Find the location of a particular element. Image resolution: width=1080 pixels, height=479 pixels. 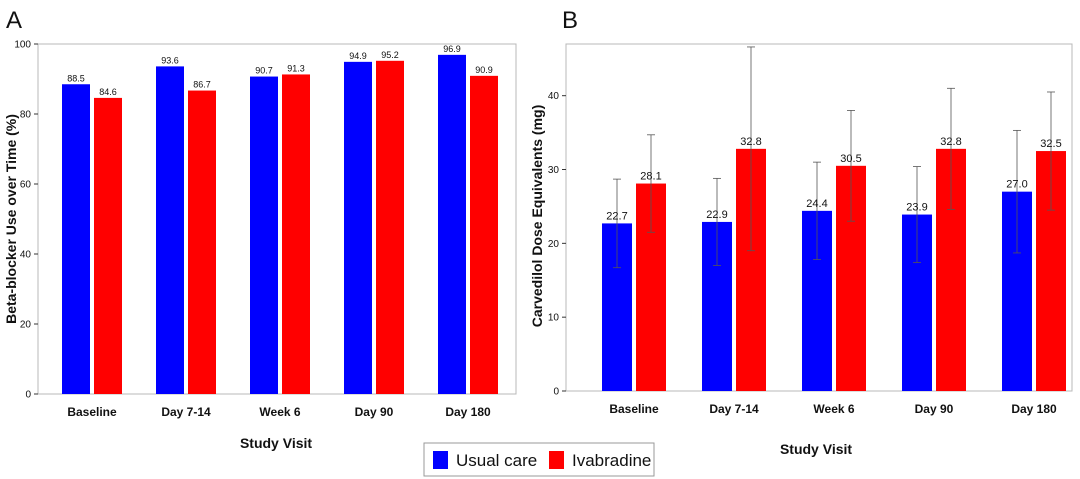

y-tick-label: 80 is located at coordinates (26, 115).